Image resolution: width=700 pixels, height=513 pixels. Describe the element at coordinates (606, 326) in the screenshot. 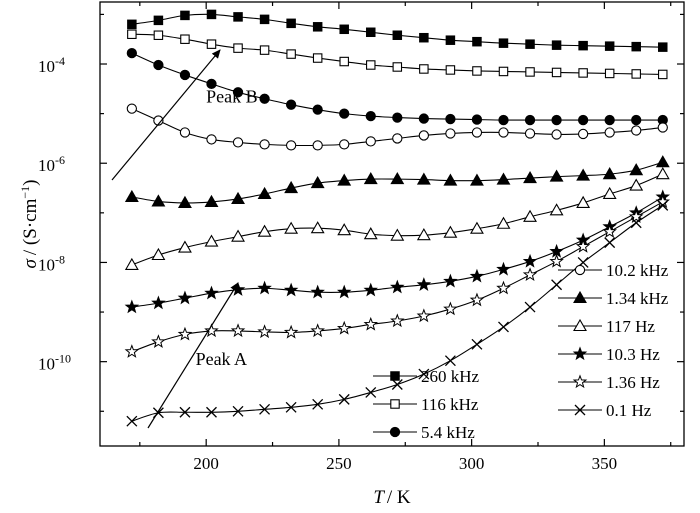

I see `legend-entry: 117 Hz` at that location.